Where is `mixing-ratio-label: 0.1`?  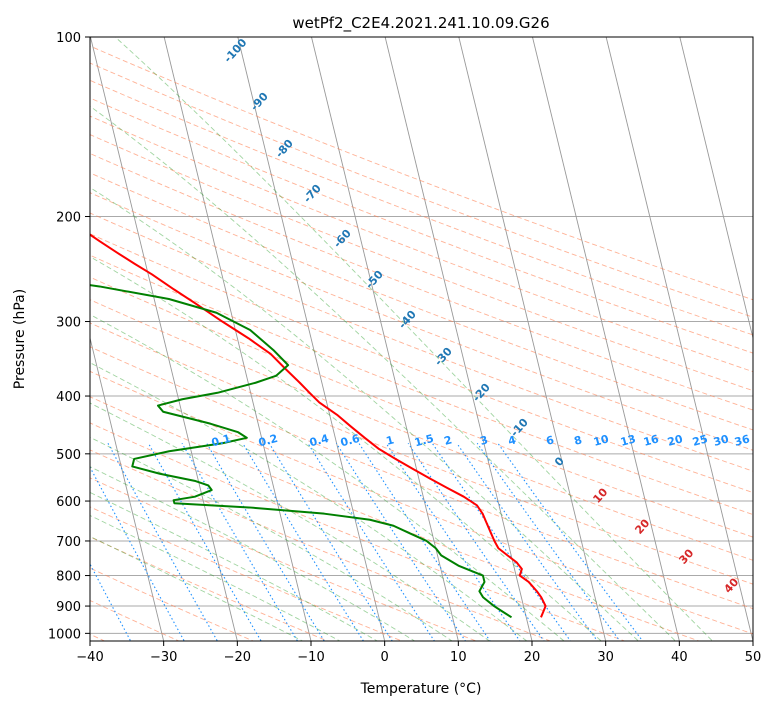 mixing-ratio-label: 0.1 is located at coordinates (221, 441).